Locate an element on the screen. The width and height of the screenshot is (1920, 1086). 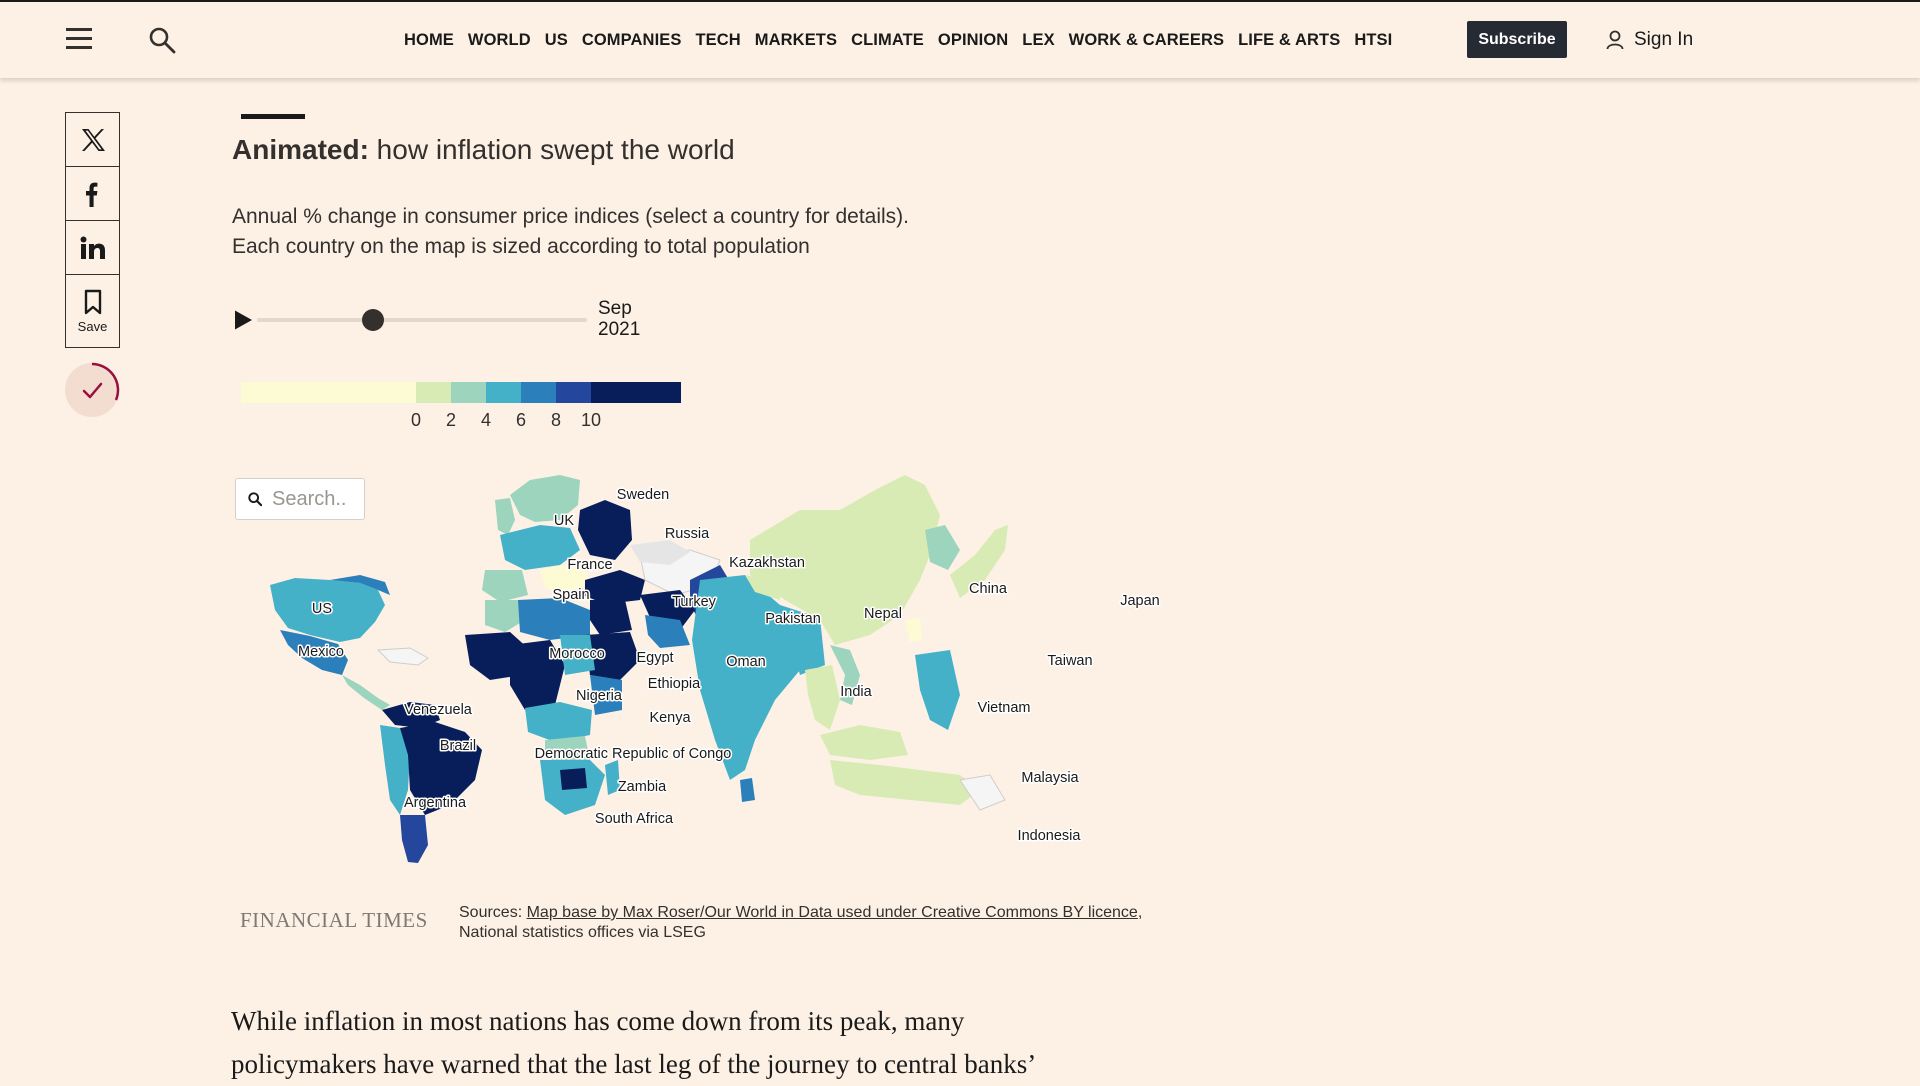
nav-lex: LEX is located at coordinates (1038, 39).